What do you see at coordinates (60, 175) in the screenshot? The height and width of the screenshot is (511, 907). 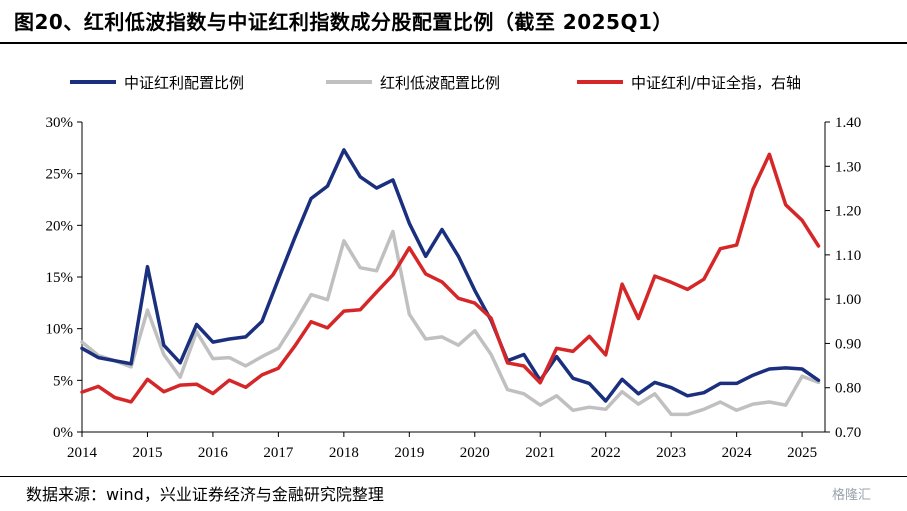 I see `y-left-tick-label: 25%` at bounding box center [60, 175].